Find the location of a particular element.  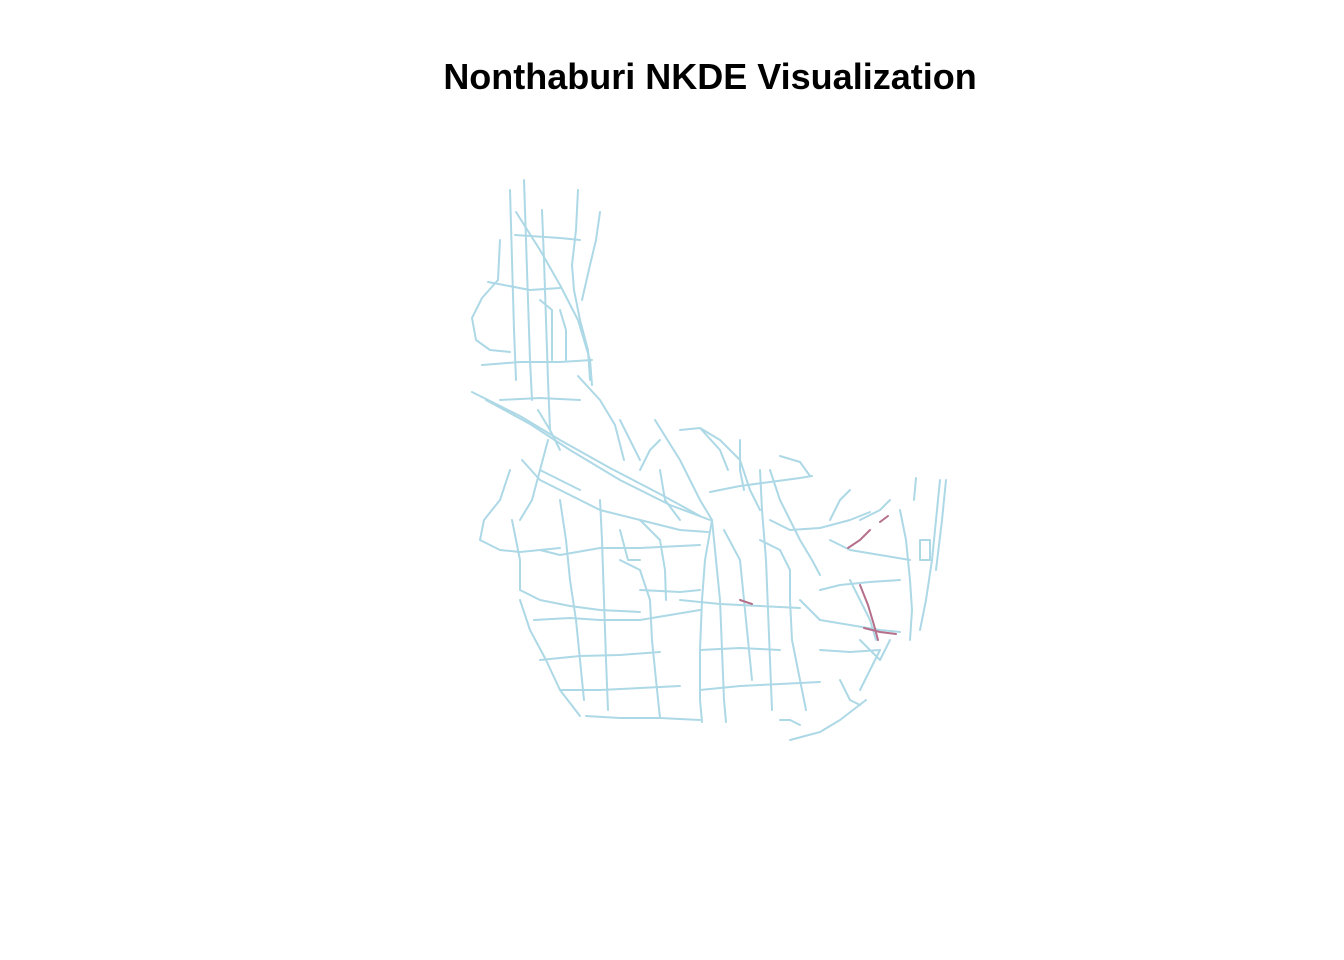

plot-title: Nonthaburi NKDE Visualization is located at coordinates (710, 76).